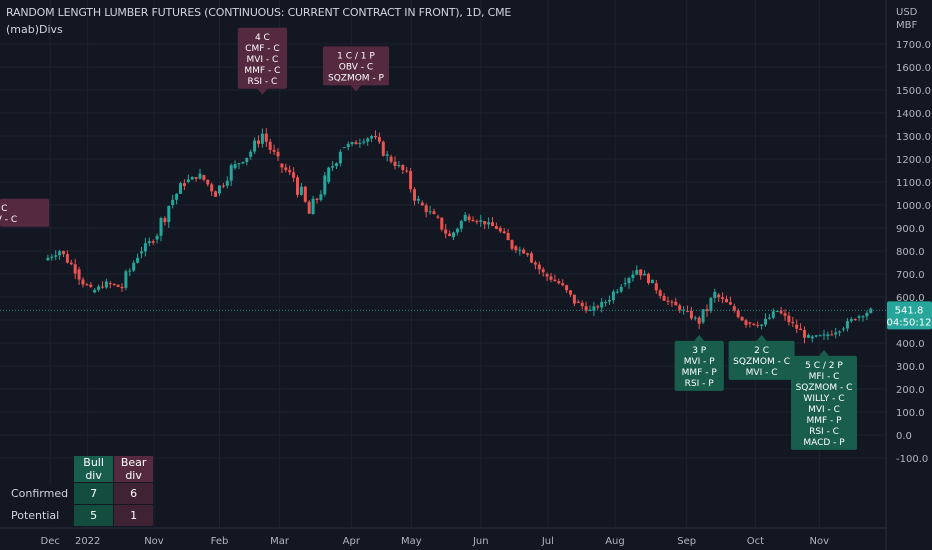 The width and height of the screenshot is (932, 550). I want to click on x-tick-label: 2022, so click(87, 541).